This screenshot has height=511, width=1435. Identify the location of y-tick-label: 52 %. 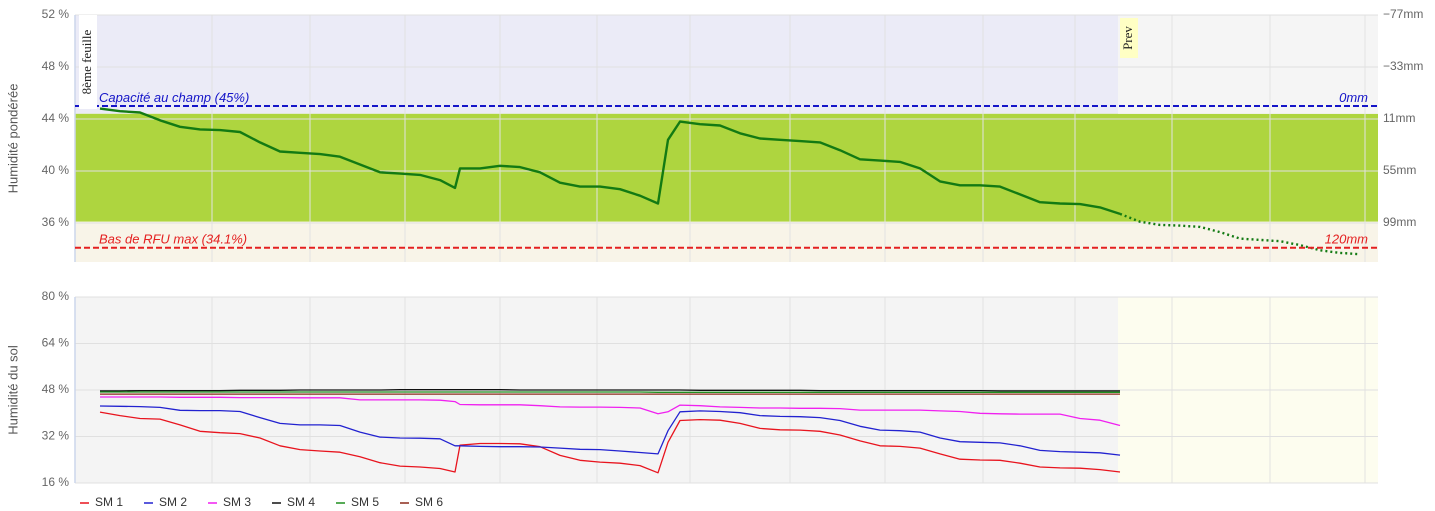
(56, 14).